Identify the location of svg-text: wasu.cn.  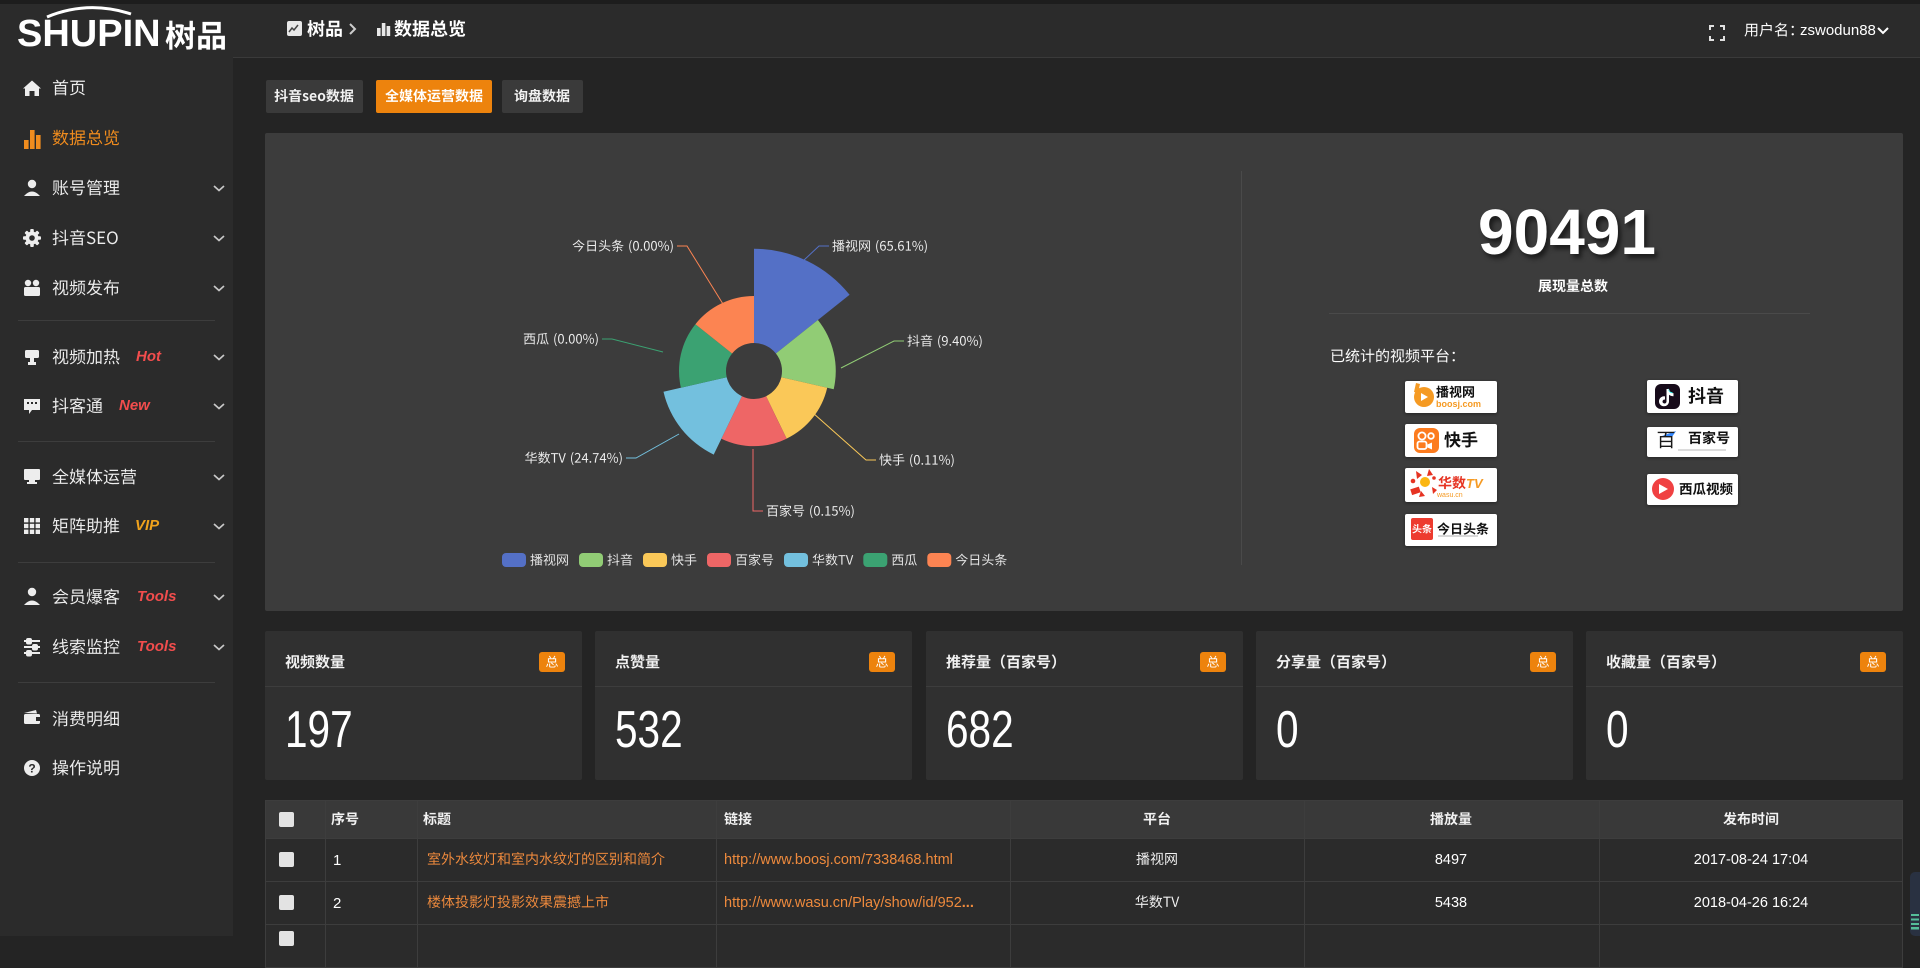
(1449, 495).